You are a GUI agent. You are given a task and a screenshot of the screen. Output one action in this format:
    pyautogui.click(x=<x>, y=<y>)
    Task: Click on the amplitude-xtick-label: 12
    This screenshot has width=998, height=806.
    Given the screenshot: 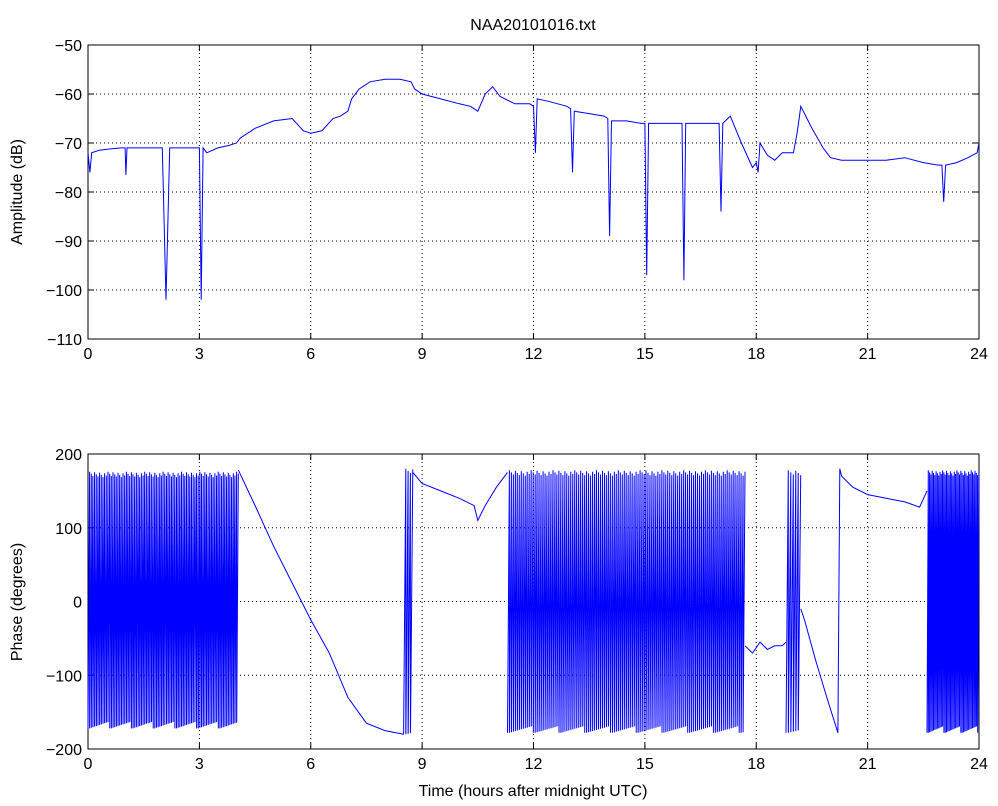 What is the action you would take?
    pyautogui.click(x=534, y=354)
    